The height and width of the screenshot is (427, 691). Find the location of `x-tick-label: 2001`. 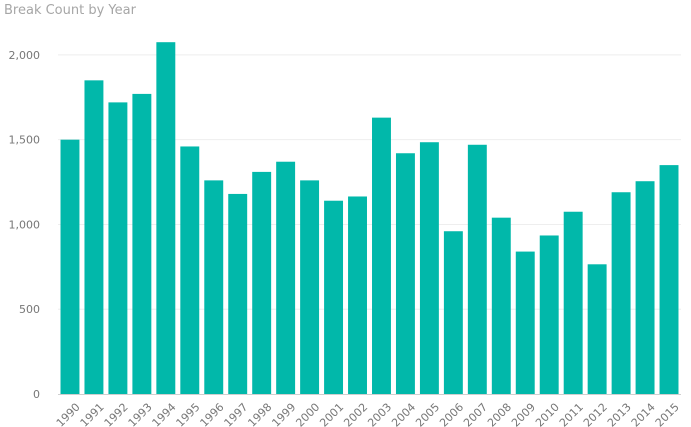

x-tick-label: 2001 is located at coordinates (331, 414).